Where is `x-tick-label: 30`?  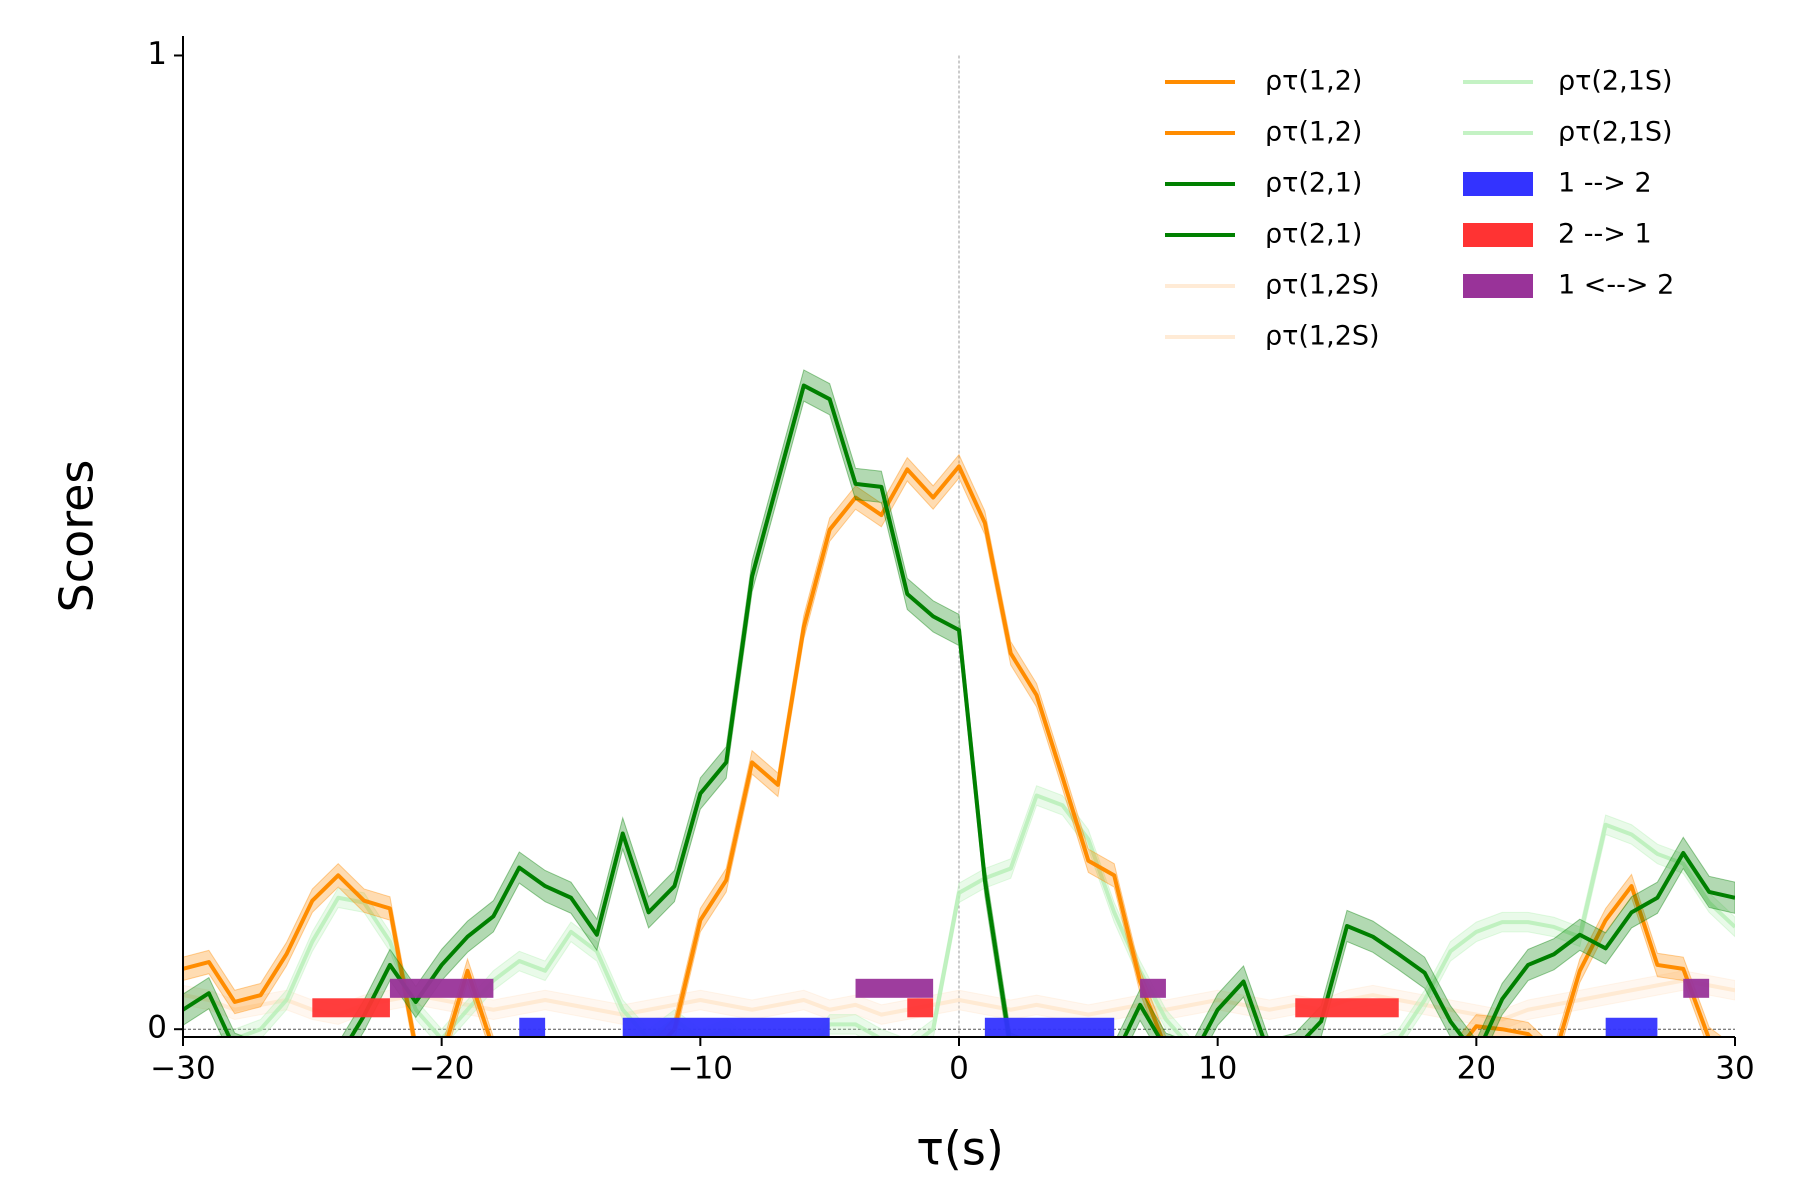 x-tick-label: 30 is located at coordinates (1734, 1069).